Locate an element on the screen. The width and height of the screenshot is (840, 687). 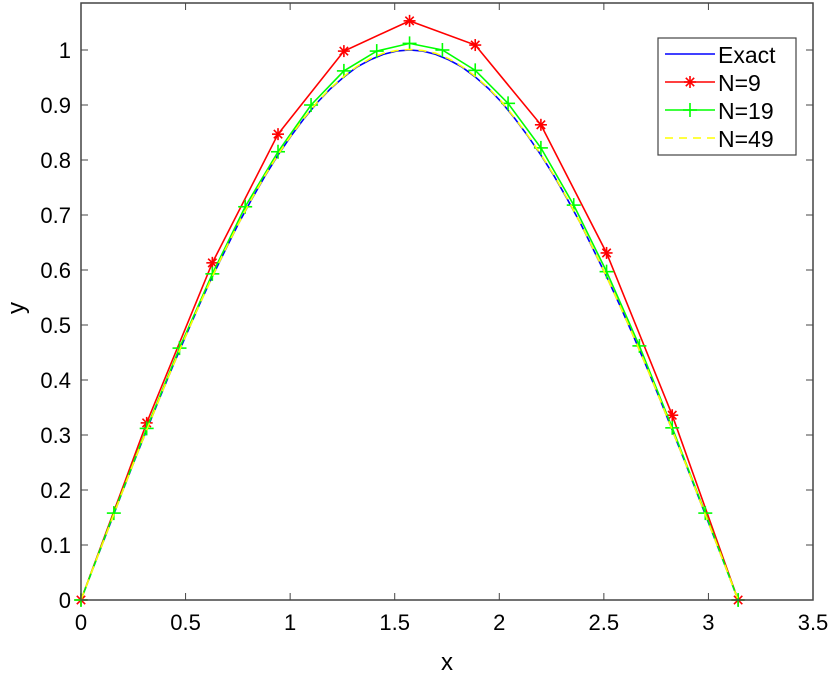
y-tick-label: 0.4 is located at coordinates (55, 380).